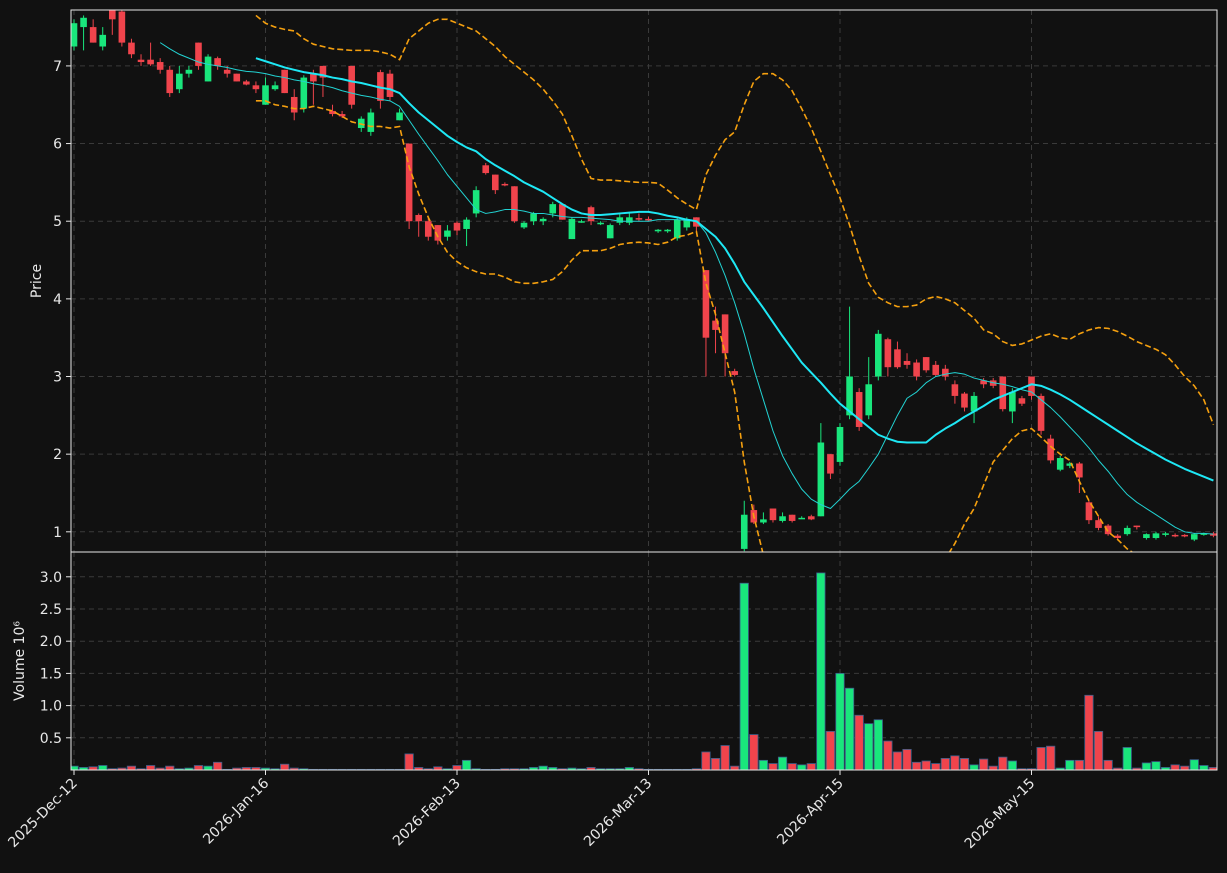  What do you see at coordinates (57, 222) in the screenshot?
I see `y-tick-label: 5` at bounding box center [57, 222].